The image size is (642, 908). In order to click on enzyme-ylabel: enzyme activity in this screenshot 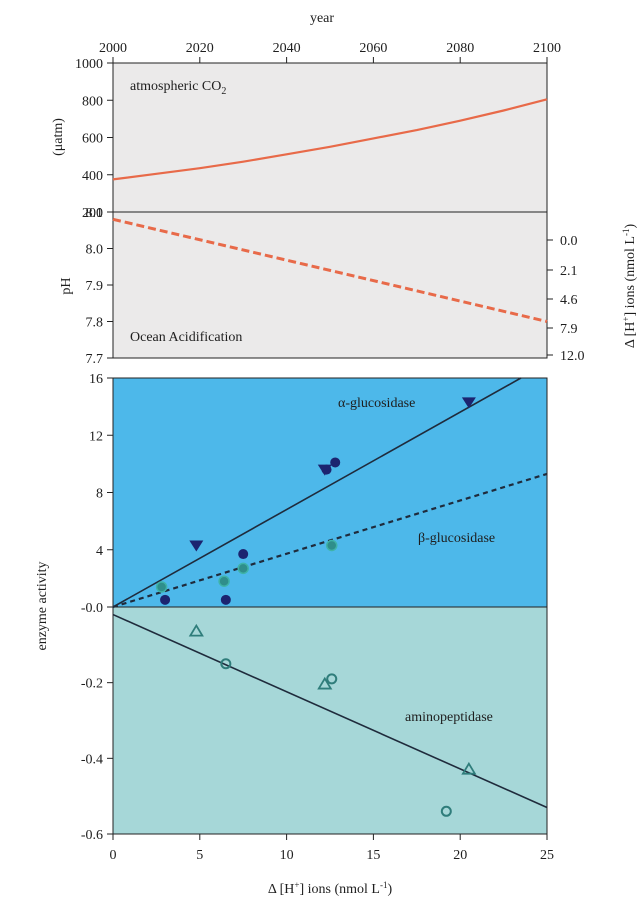, I will do `click(42, 605)`.